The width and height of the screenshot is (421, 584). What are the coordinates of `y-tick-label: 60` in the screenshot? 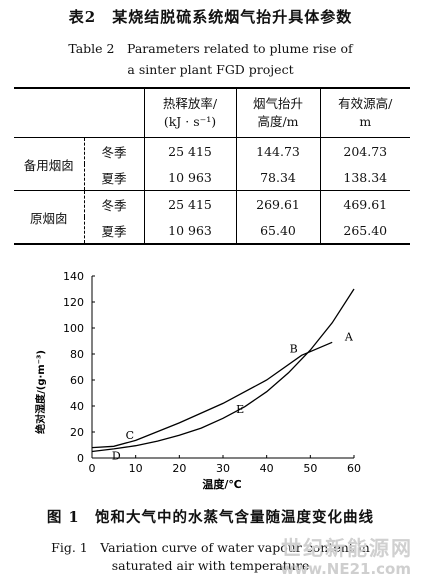 It's located at (77, 380).